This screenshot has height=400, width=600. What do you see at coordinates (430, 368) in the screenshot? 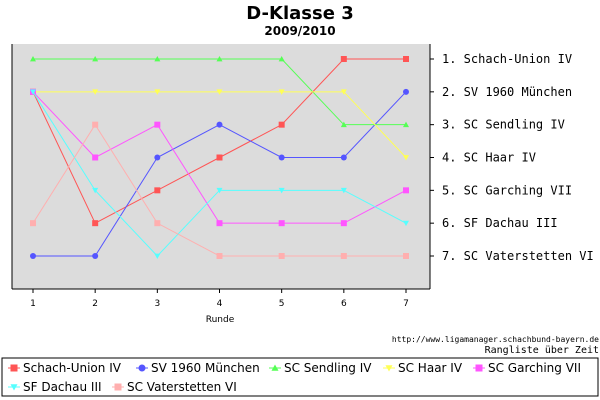
I see `legend-label: SC Haar IV` at bounding box center [430, 368].